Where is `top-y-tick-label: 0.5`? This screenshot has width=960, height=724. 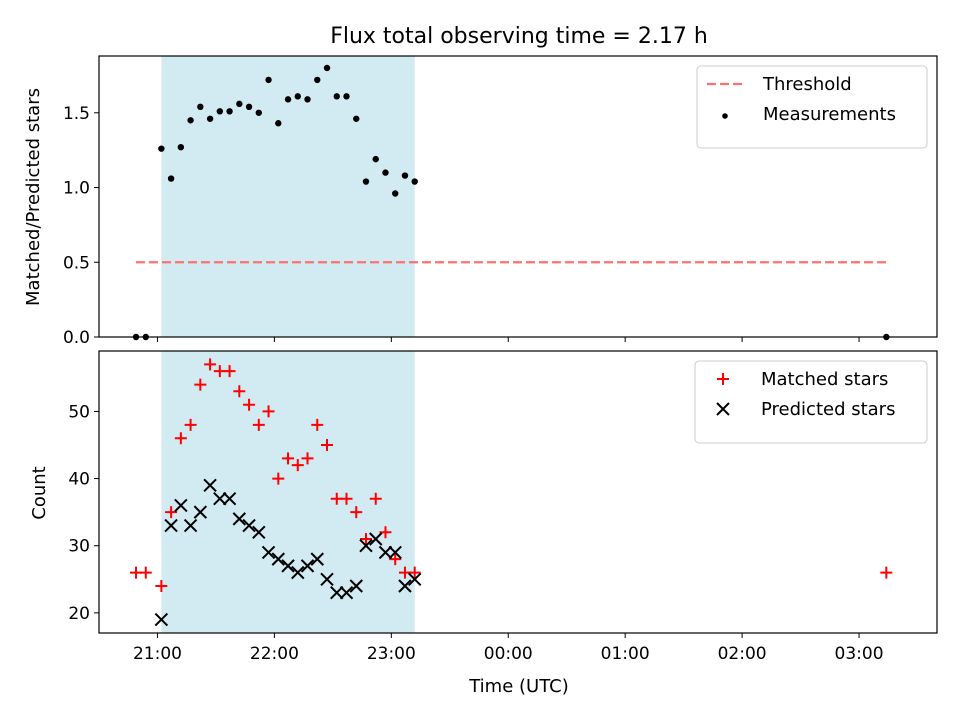
top-y-tick-label: 0.5 is located at coordinates (76, 263).